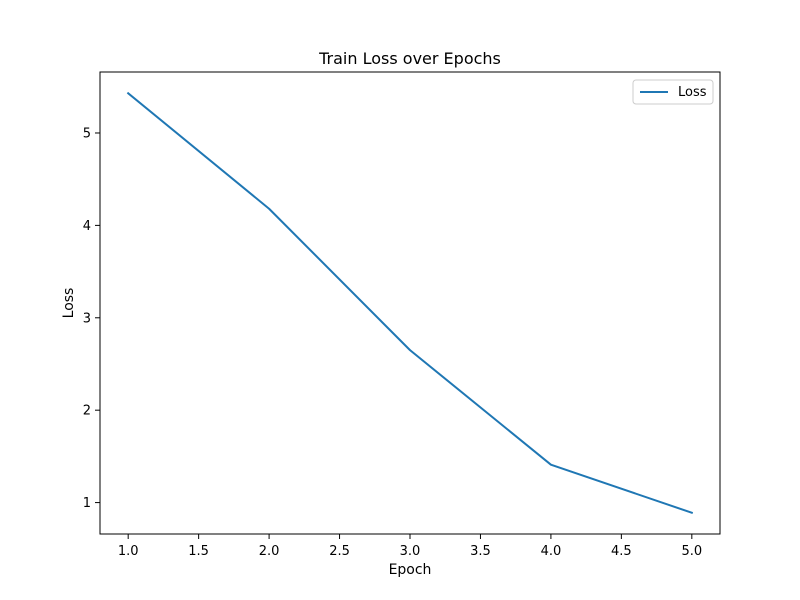 This screenshot has height=600, width=800. I want to click on x-tick-label: 4.5, so click(621, 551).